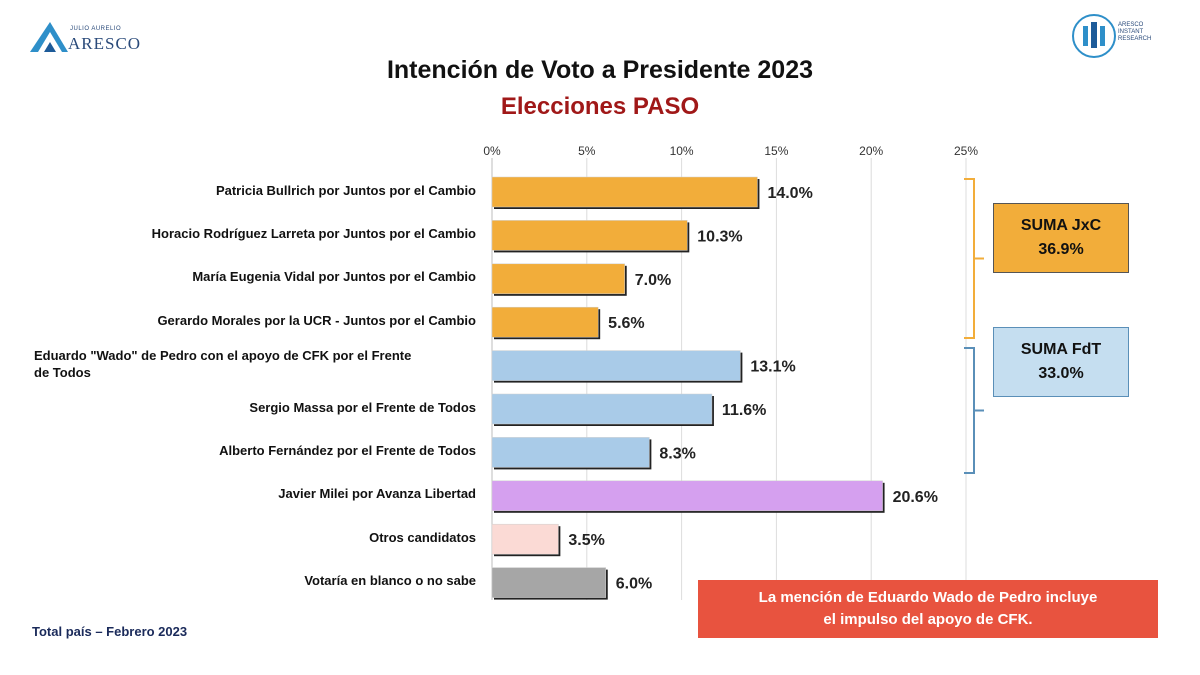 This screenshot has height=675, width=1200. Describe the element at coordinates (719, 236) in the screenshot. I see `value-label: 10.3%` at that location.